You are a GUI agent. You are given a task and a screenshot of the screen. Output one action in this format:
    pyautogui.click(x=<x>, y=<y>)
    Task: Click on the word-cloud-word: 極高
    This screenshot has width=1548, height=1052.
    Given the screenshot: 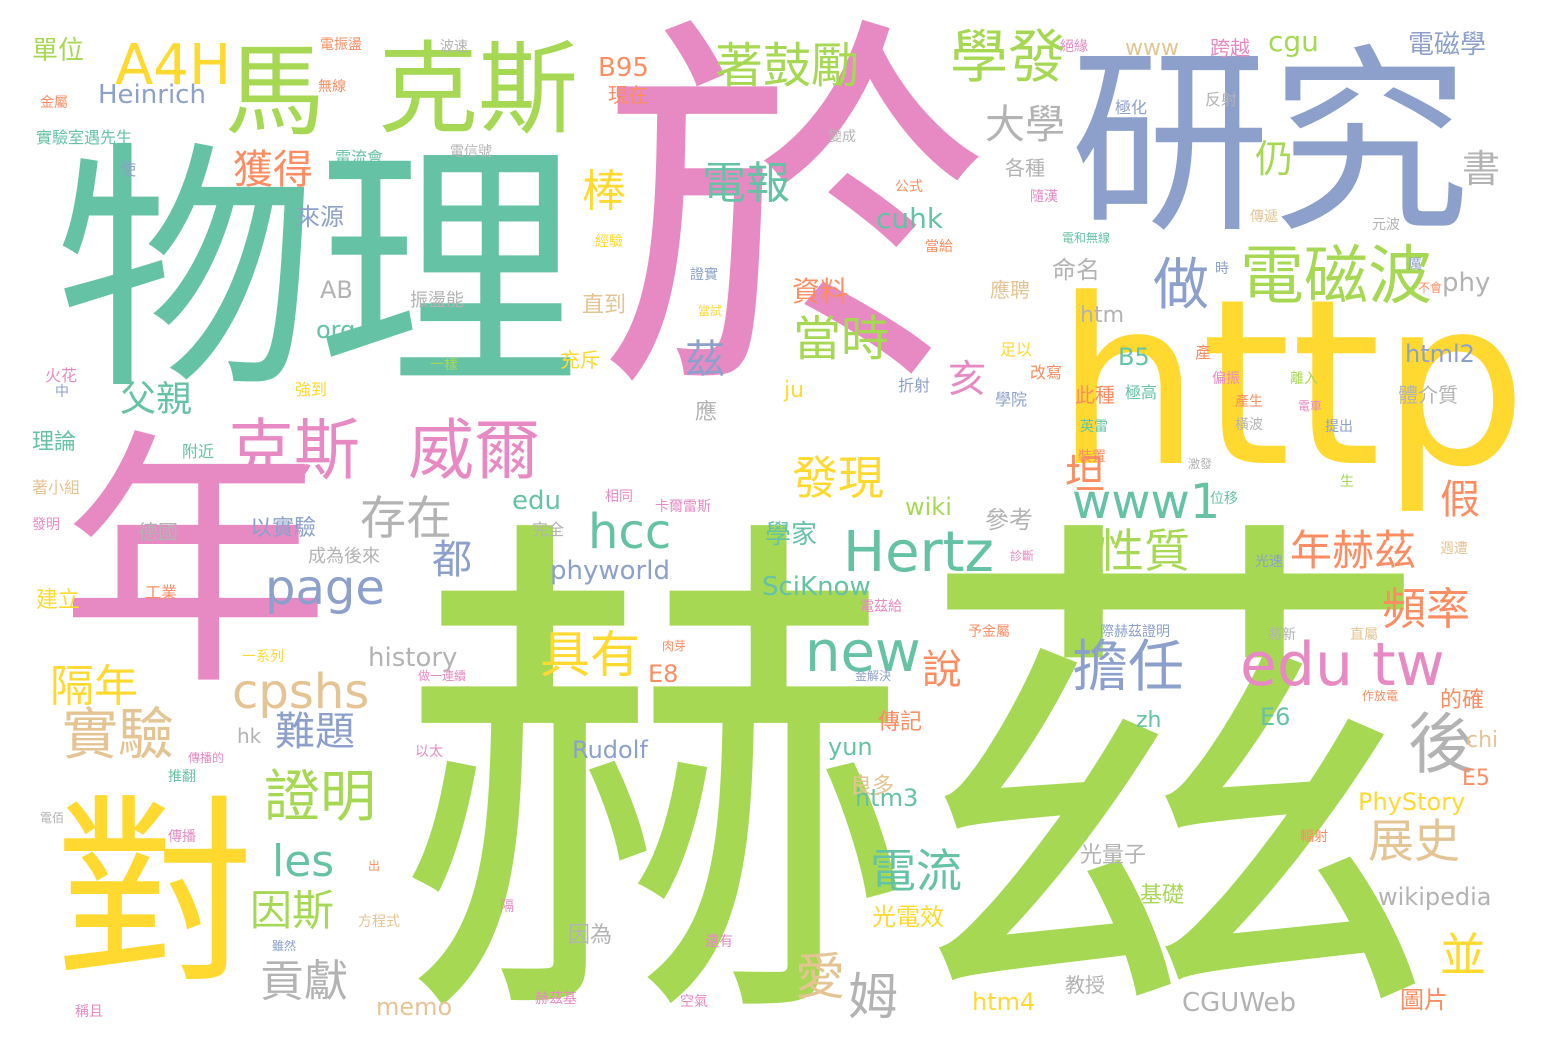 What is the action you would take?
    pyautogui.click(x=1141, y=392)
    